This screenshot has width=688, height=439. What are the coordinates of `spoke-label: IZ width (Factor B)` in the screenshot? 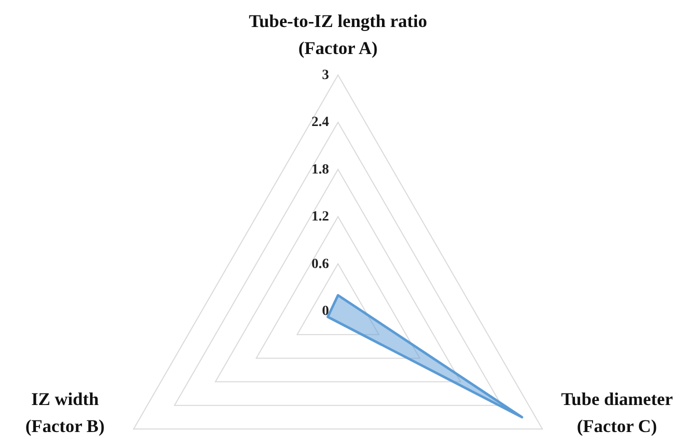 It's located at (65, 412).